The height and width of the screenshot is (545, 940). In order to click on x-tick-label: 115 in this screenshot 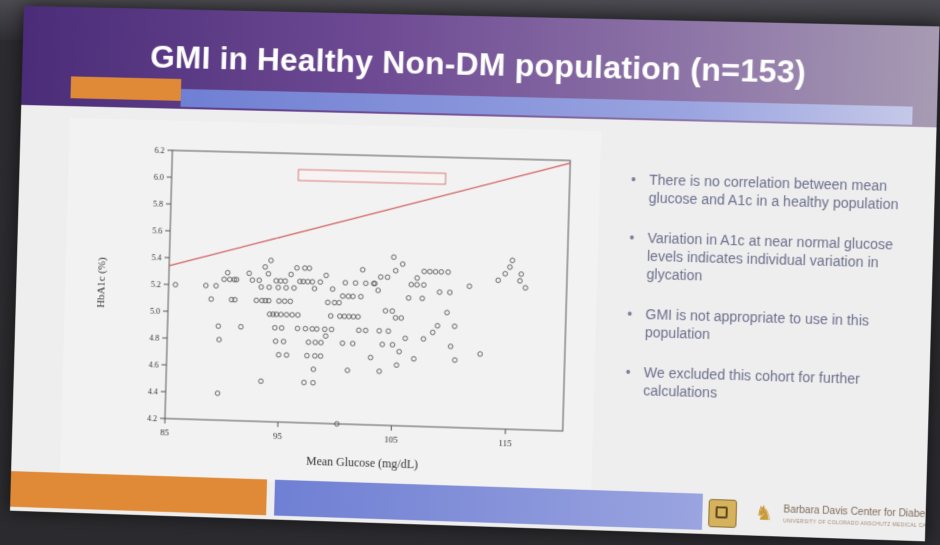, I will do `click(505, 443)`.